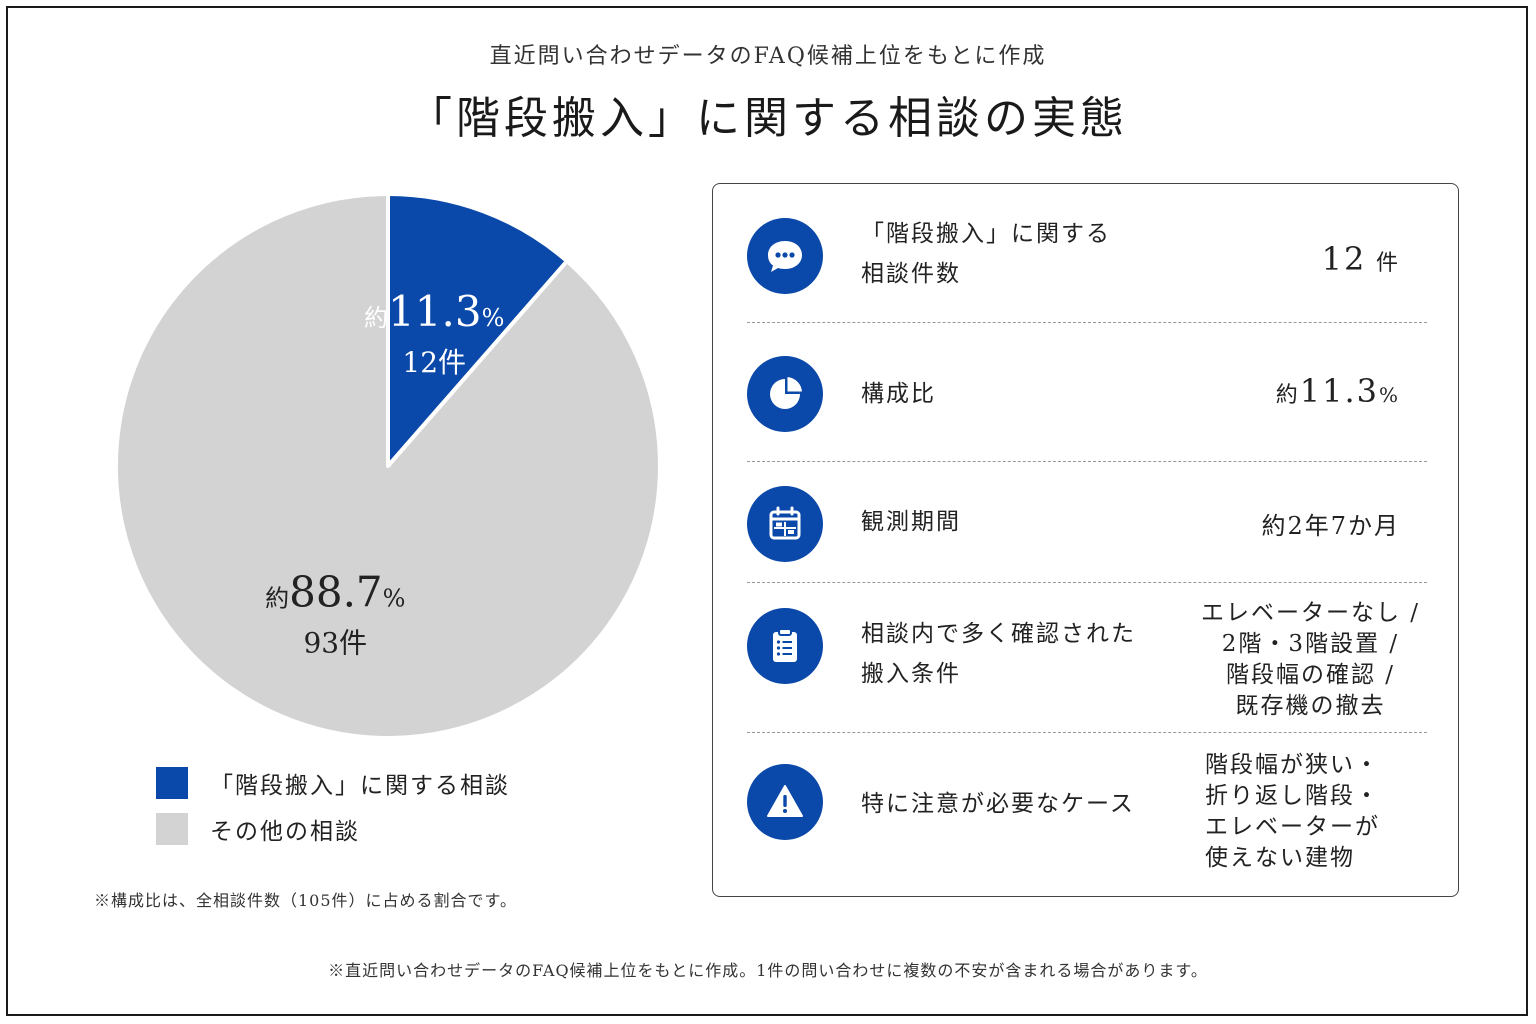 The width and height of the screenshot is (1536, 1024). Describe the element at coordinates (785, 524) in the screenshot. I see `calendar-icon` at that location.